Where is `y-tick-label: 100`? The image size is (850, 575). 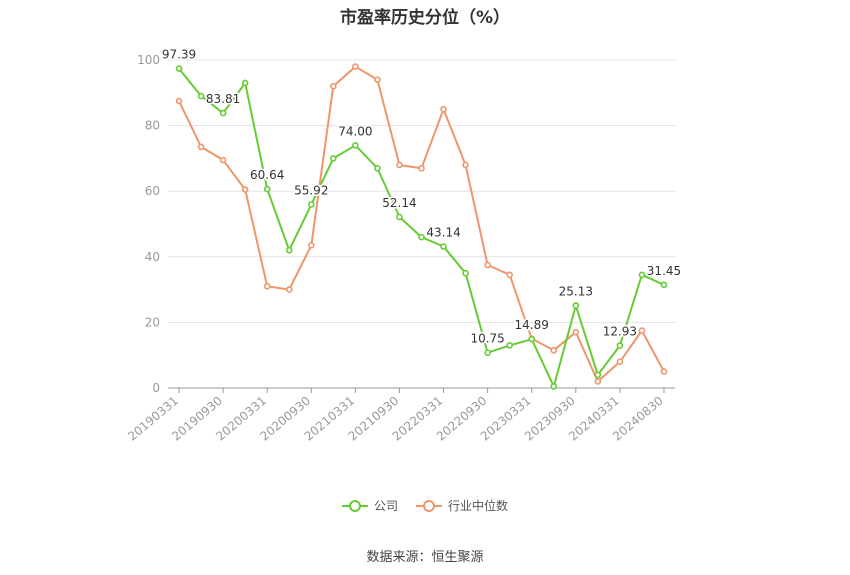 y-tick-label: 100 is located at coordinates (148, 60).